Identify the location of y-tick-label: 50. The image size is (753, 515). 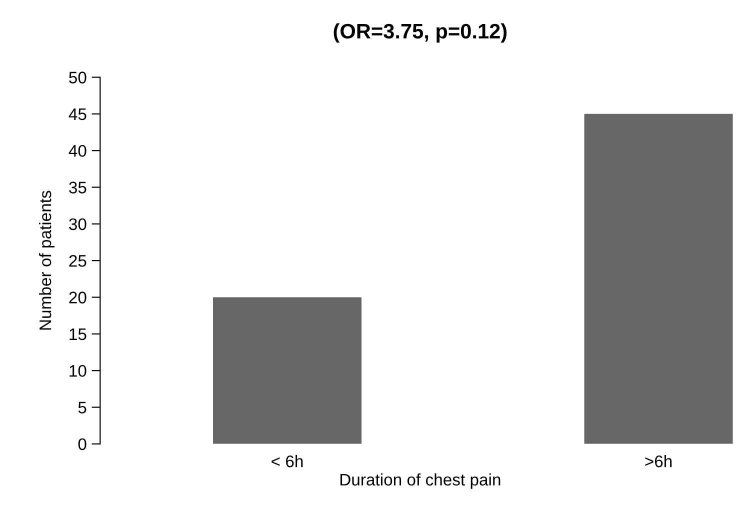
(77, 78).